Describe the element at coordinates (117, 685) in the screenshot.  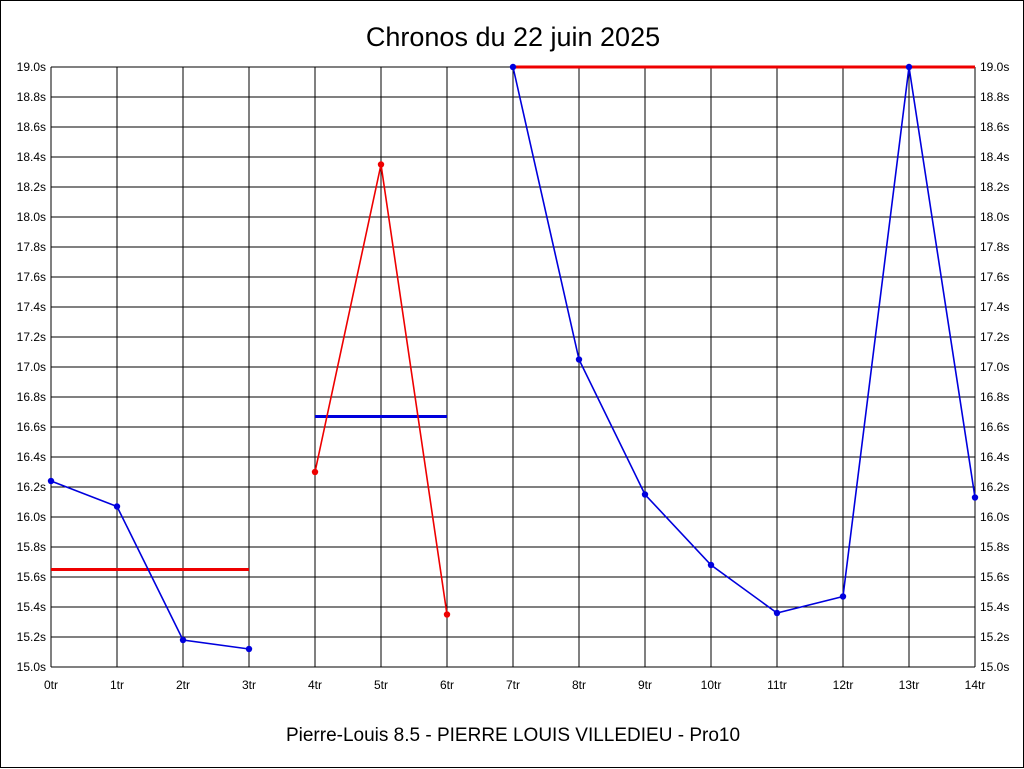
I see `x-tick-label: 1tr` at that location.